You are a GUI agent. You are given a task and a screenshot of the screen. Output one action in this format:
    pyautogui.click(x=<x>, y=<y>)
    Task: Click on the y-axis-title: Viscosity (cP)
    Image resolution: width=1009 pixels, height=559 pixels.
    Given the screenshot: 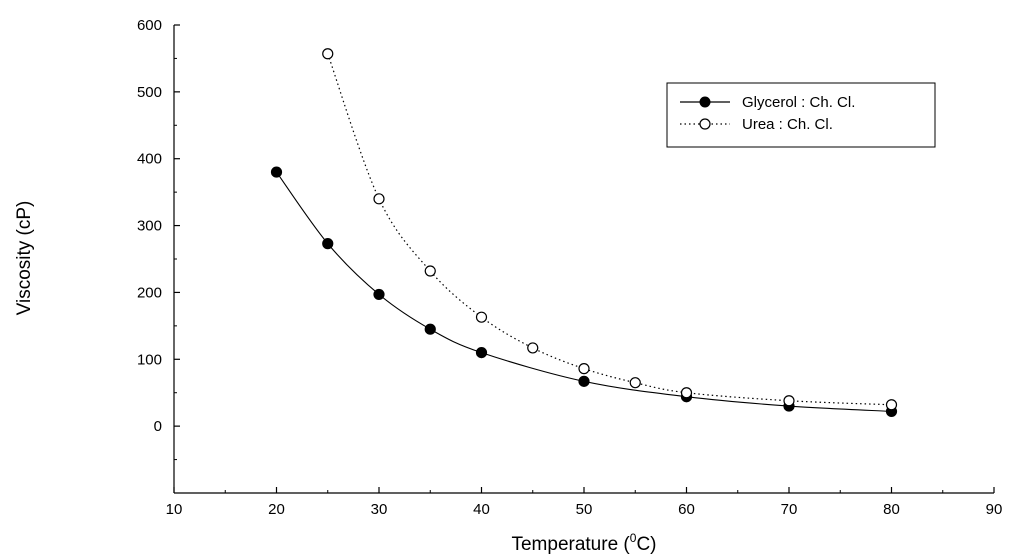 What is the action you would take?
    pyautogui.click(x=24, y=258)
    